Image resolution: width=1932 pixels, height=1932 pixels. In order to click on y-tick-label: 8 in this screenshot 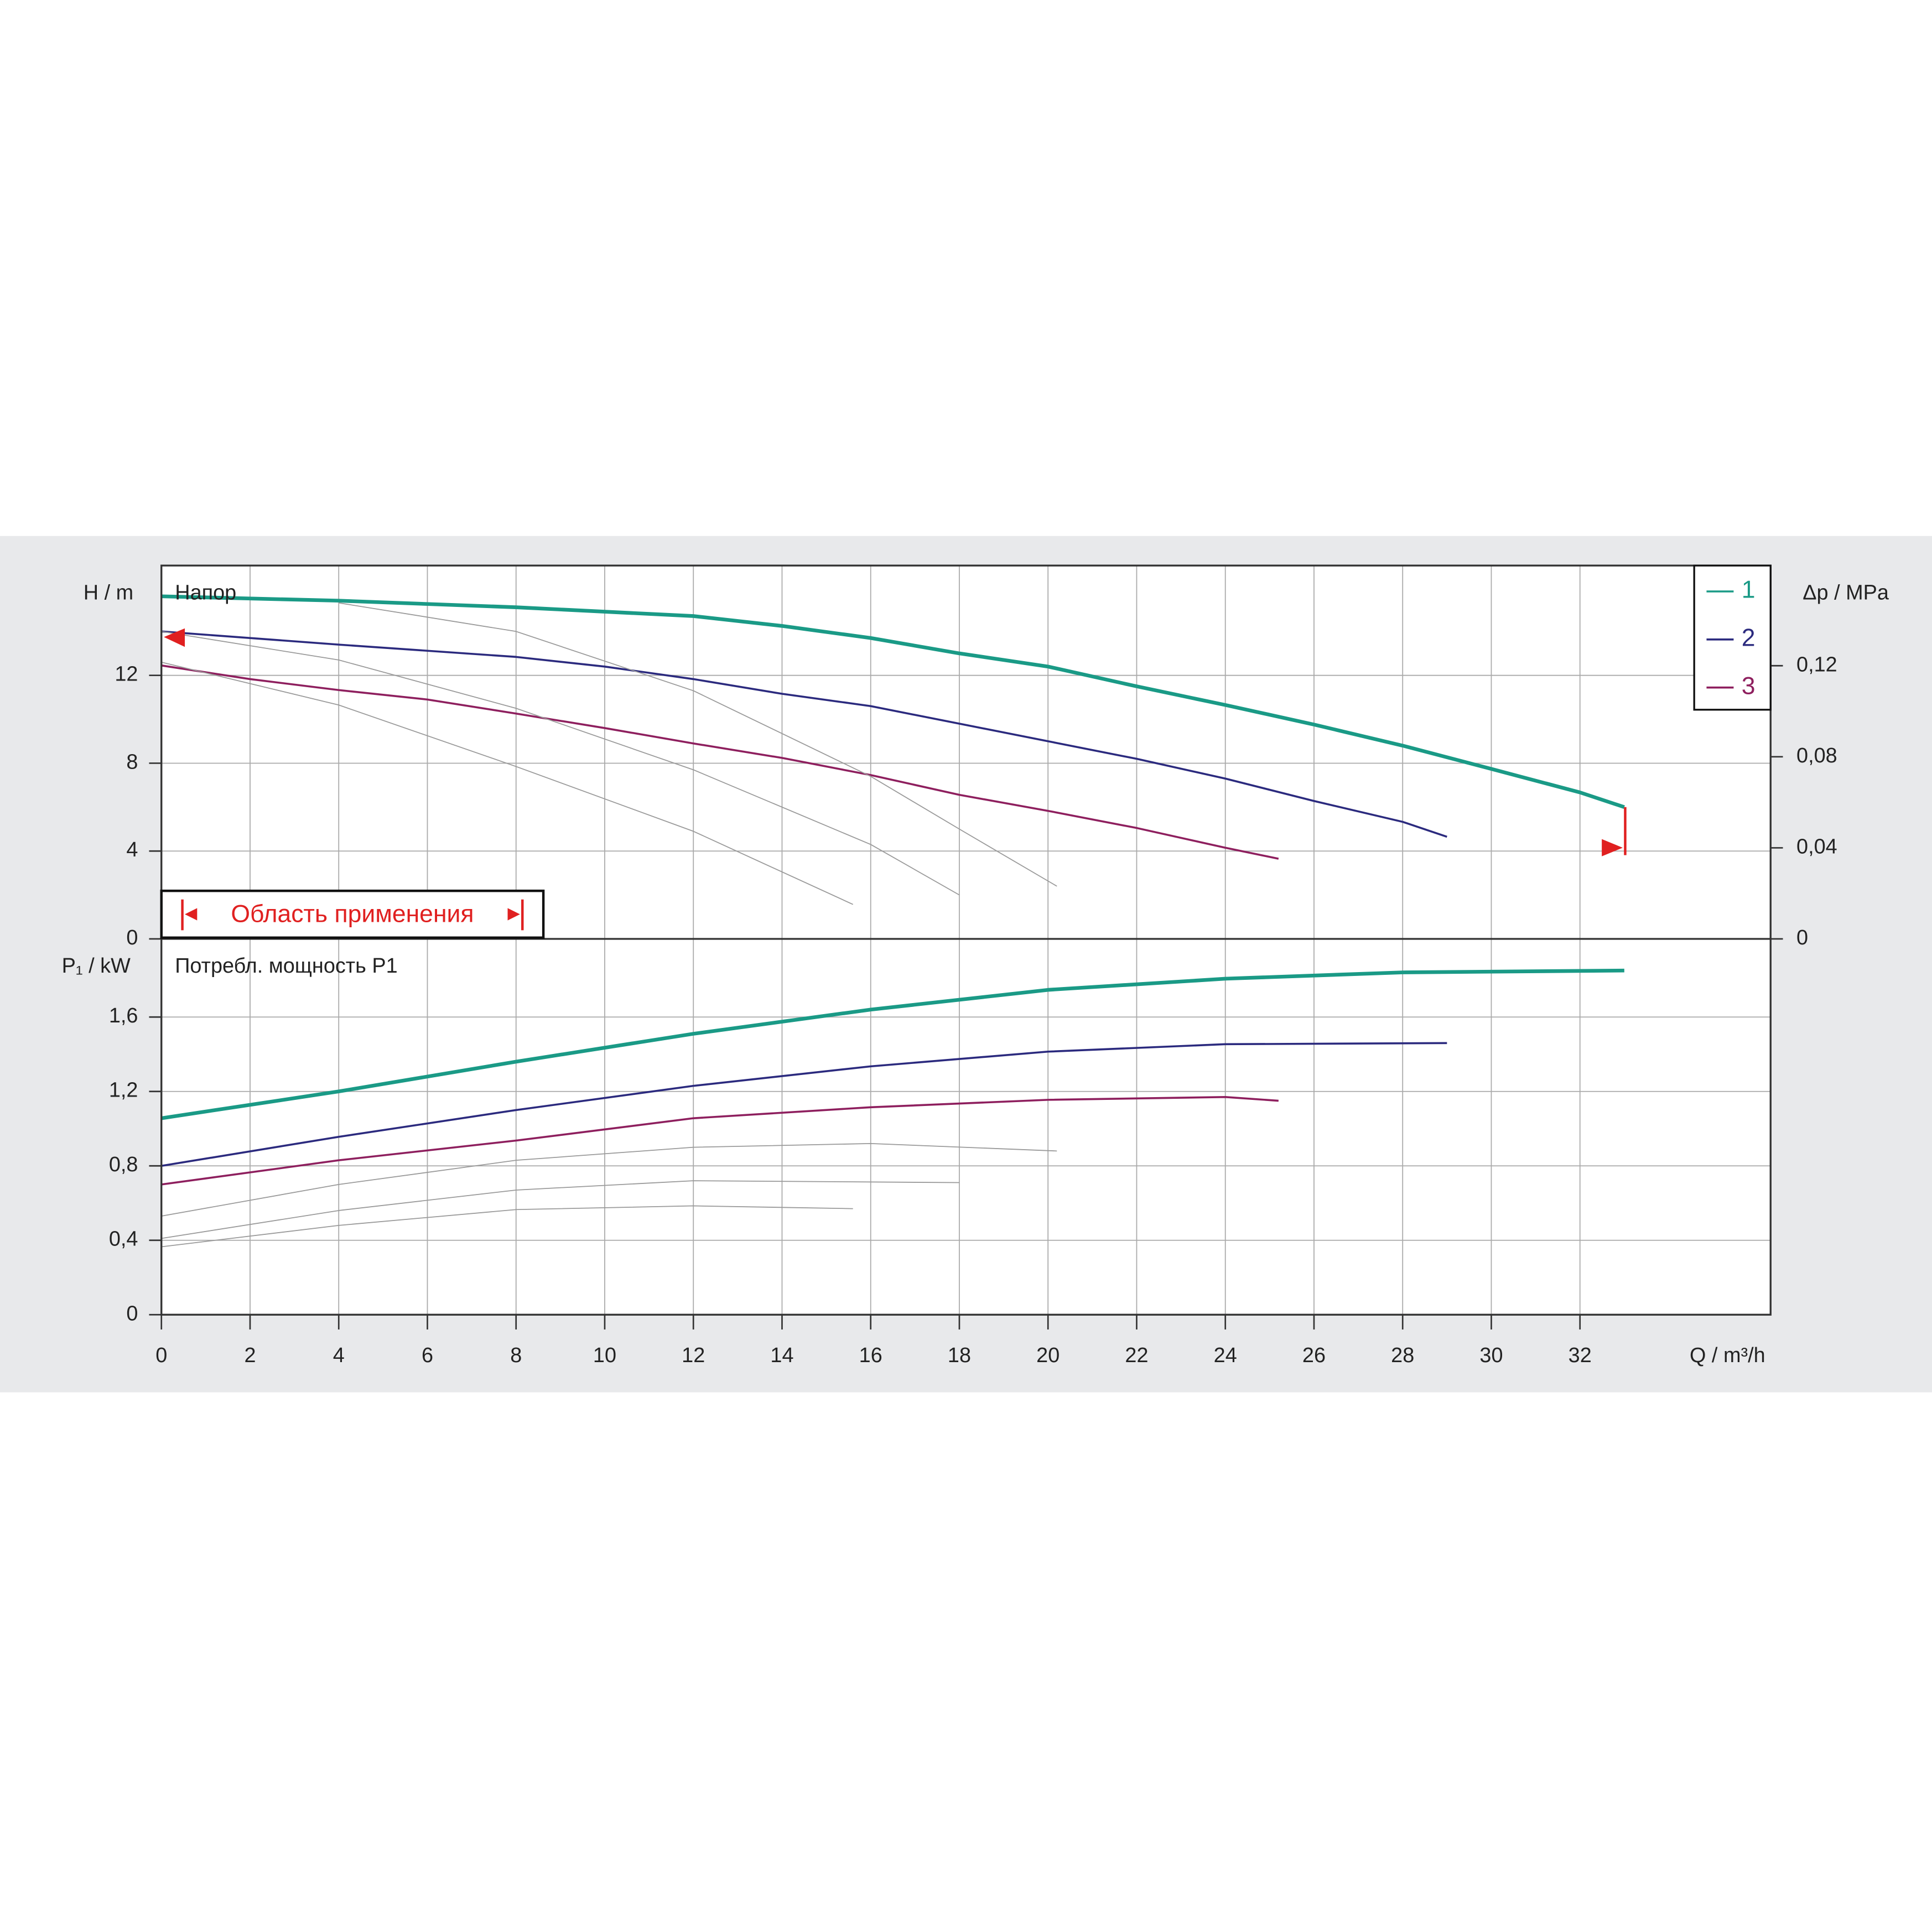, I will do `click(132, 761)`.